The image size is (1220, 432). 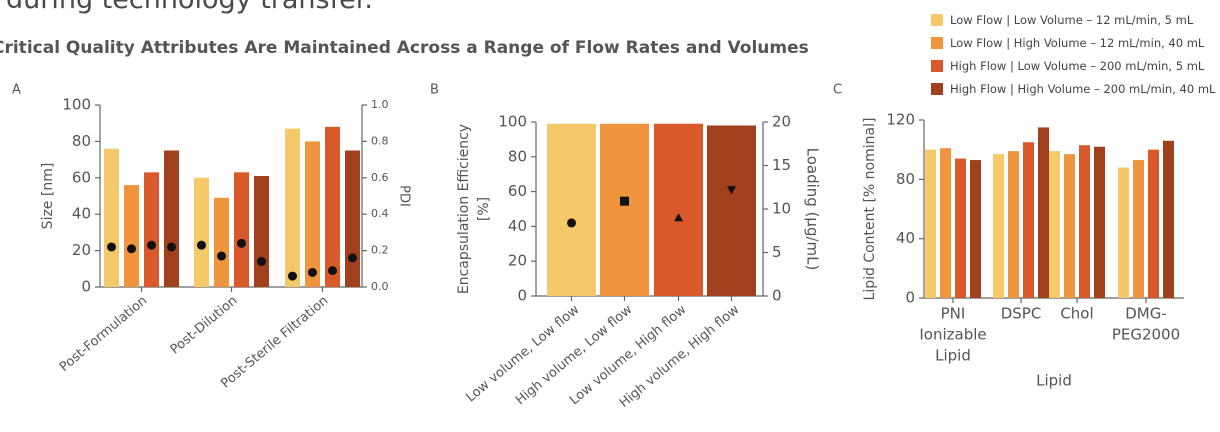 What do you see at coordinates (1146, 335) in the screenshot?
I see `x-tick-label: PEG2000` at bounding box center [1146, 335].